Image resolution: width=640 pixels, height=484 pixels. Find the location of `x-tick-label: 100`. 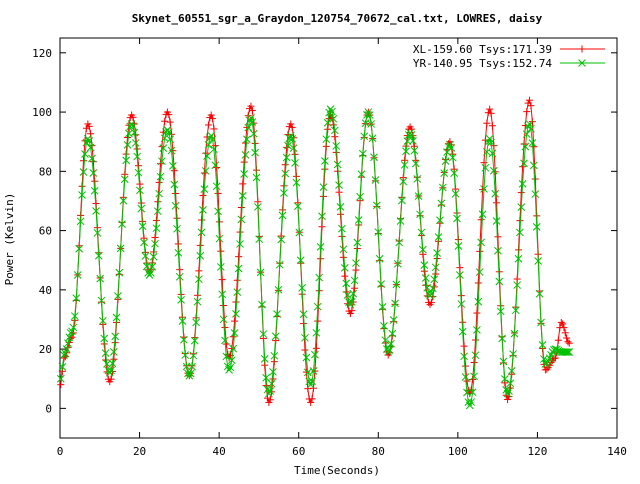

x-tick-label: 100 is located at coordinates (458, 451).